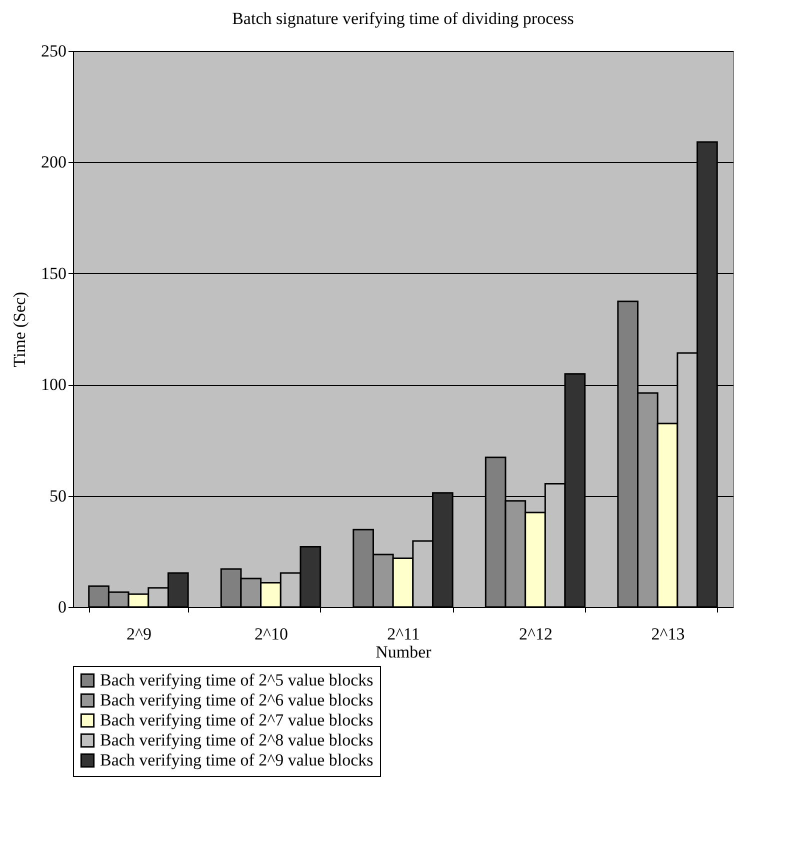 Image resolution: width=801 pixels, height=865 pixels. I want to click on legend-label: Bach verifying time of 2^7 value blocks, so click(237, 720).